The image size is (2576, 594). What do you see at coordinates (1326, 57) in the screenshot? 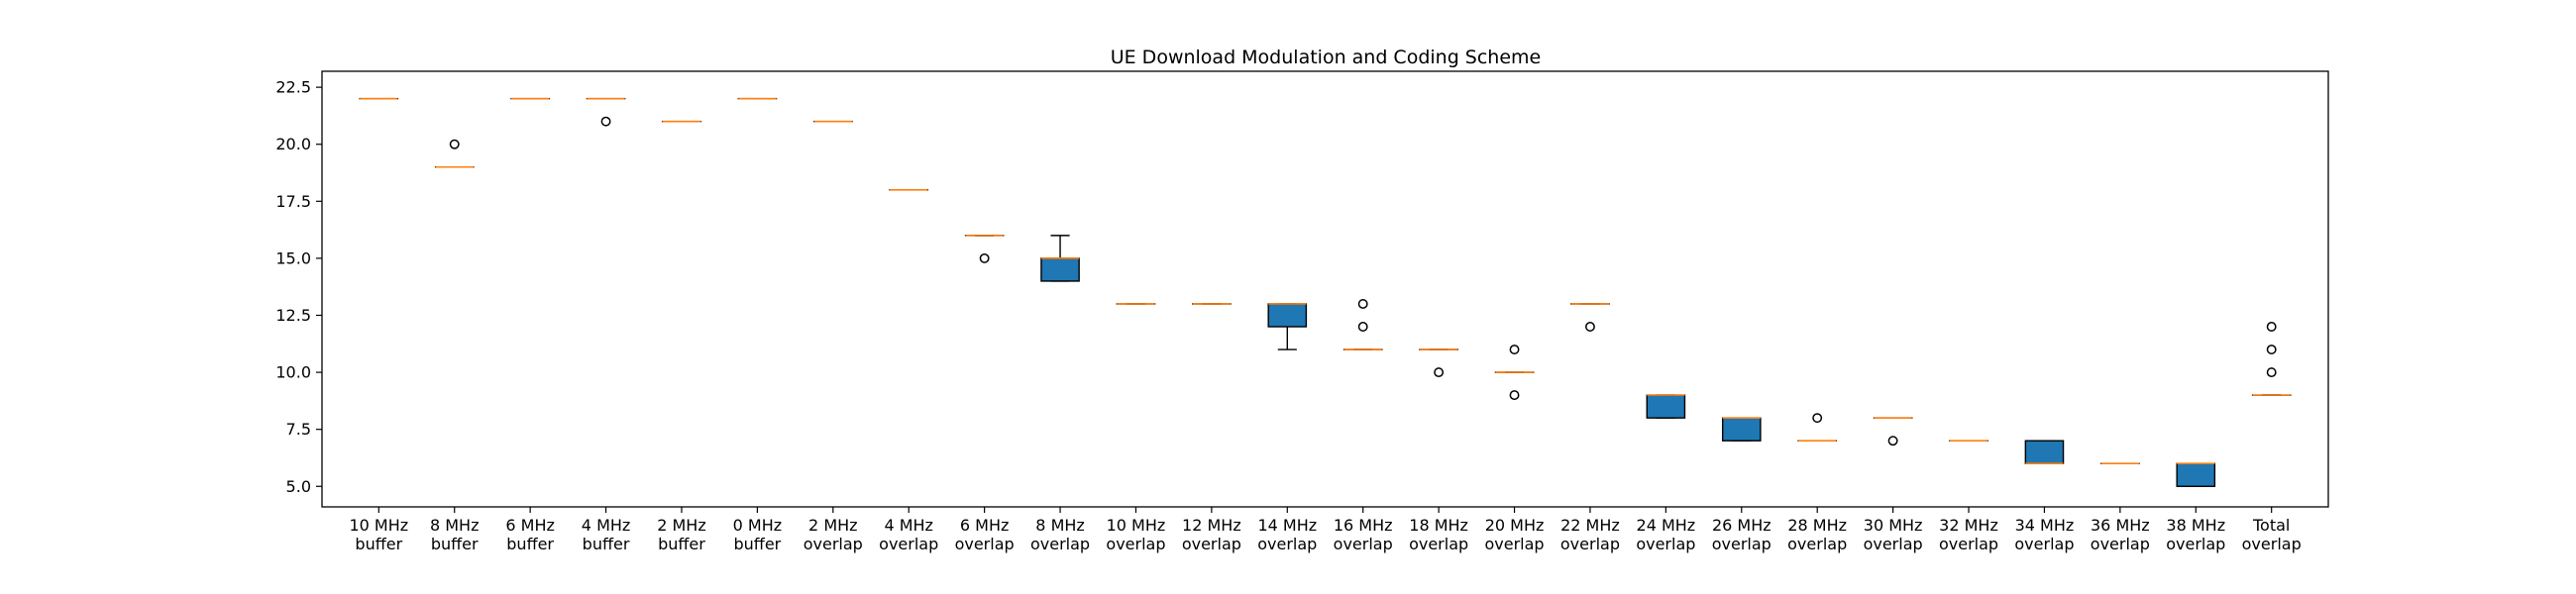
I see `chart-title: UE Download Modulation and Coding Scheme` at bounding box center [1326, 57].